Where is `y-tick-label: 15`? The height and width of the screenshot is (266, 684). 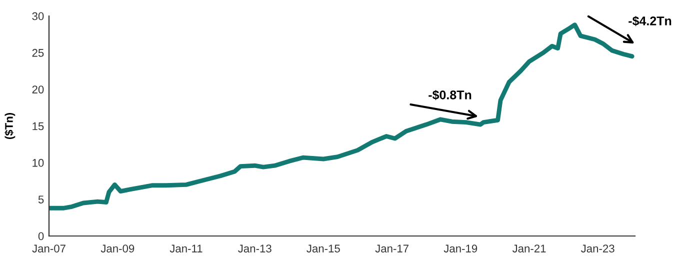
y-tick-label: 15 is located at coordinates (38, 126).